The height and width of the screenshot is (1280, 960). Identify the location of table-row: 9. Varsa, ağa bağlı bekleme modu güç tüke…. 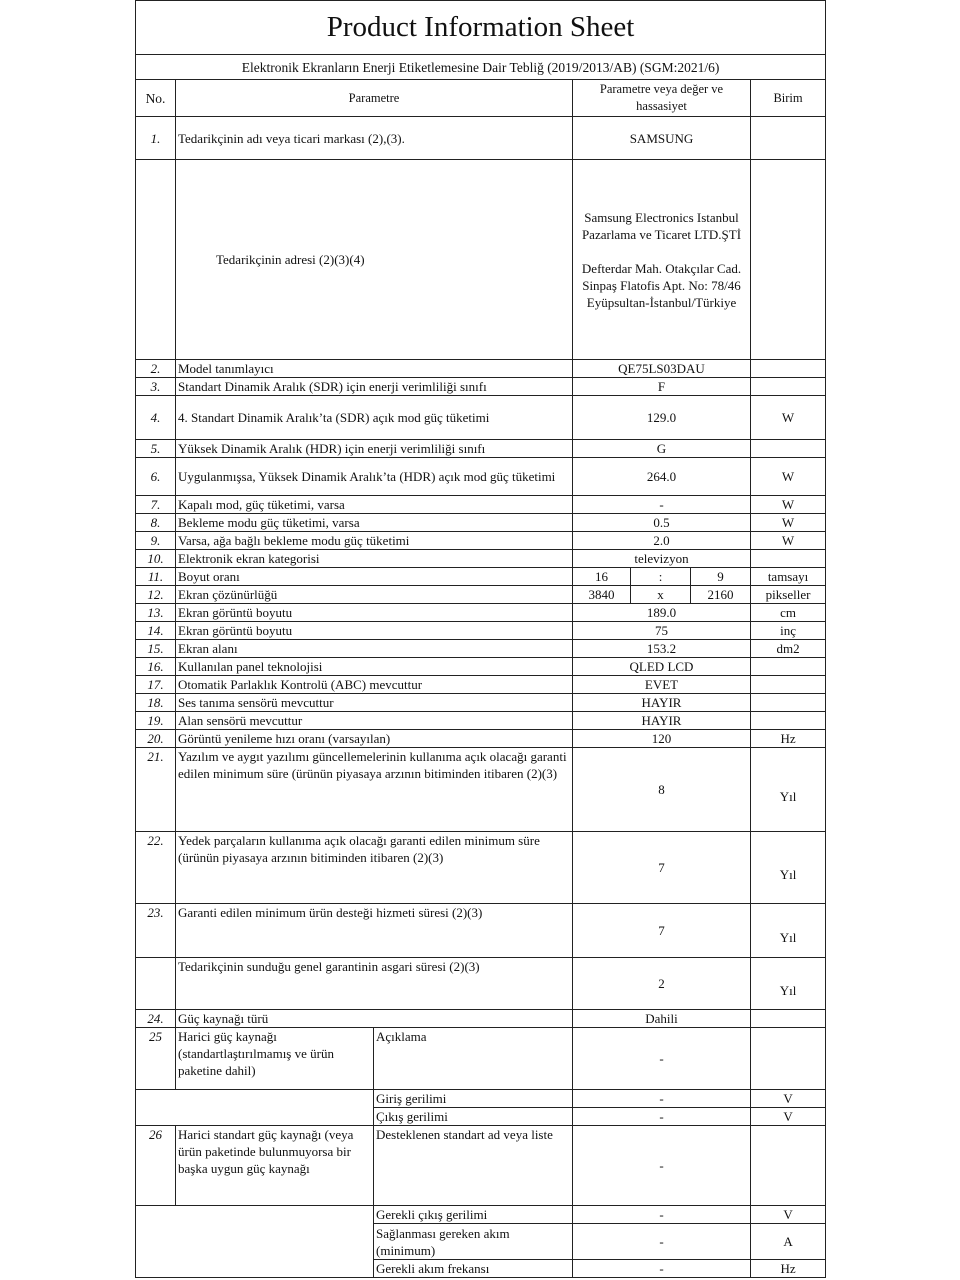
(481, 540).